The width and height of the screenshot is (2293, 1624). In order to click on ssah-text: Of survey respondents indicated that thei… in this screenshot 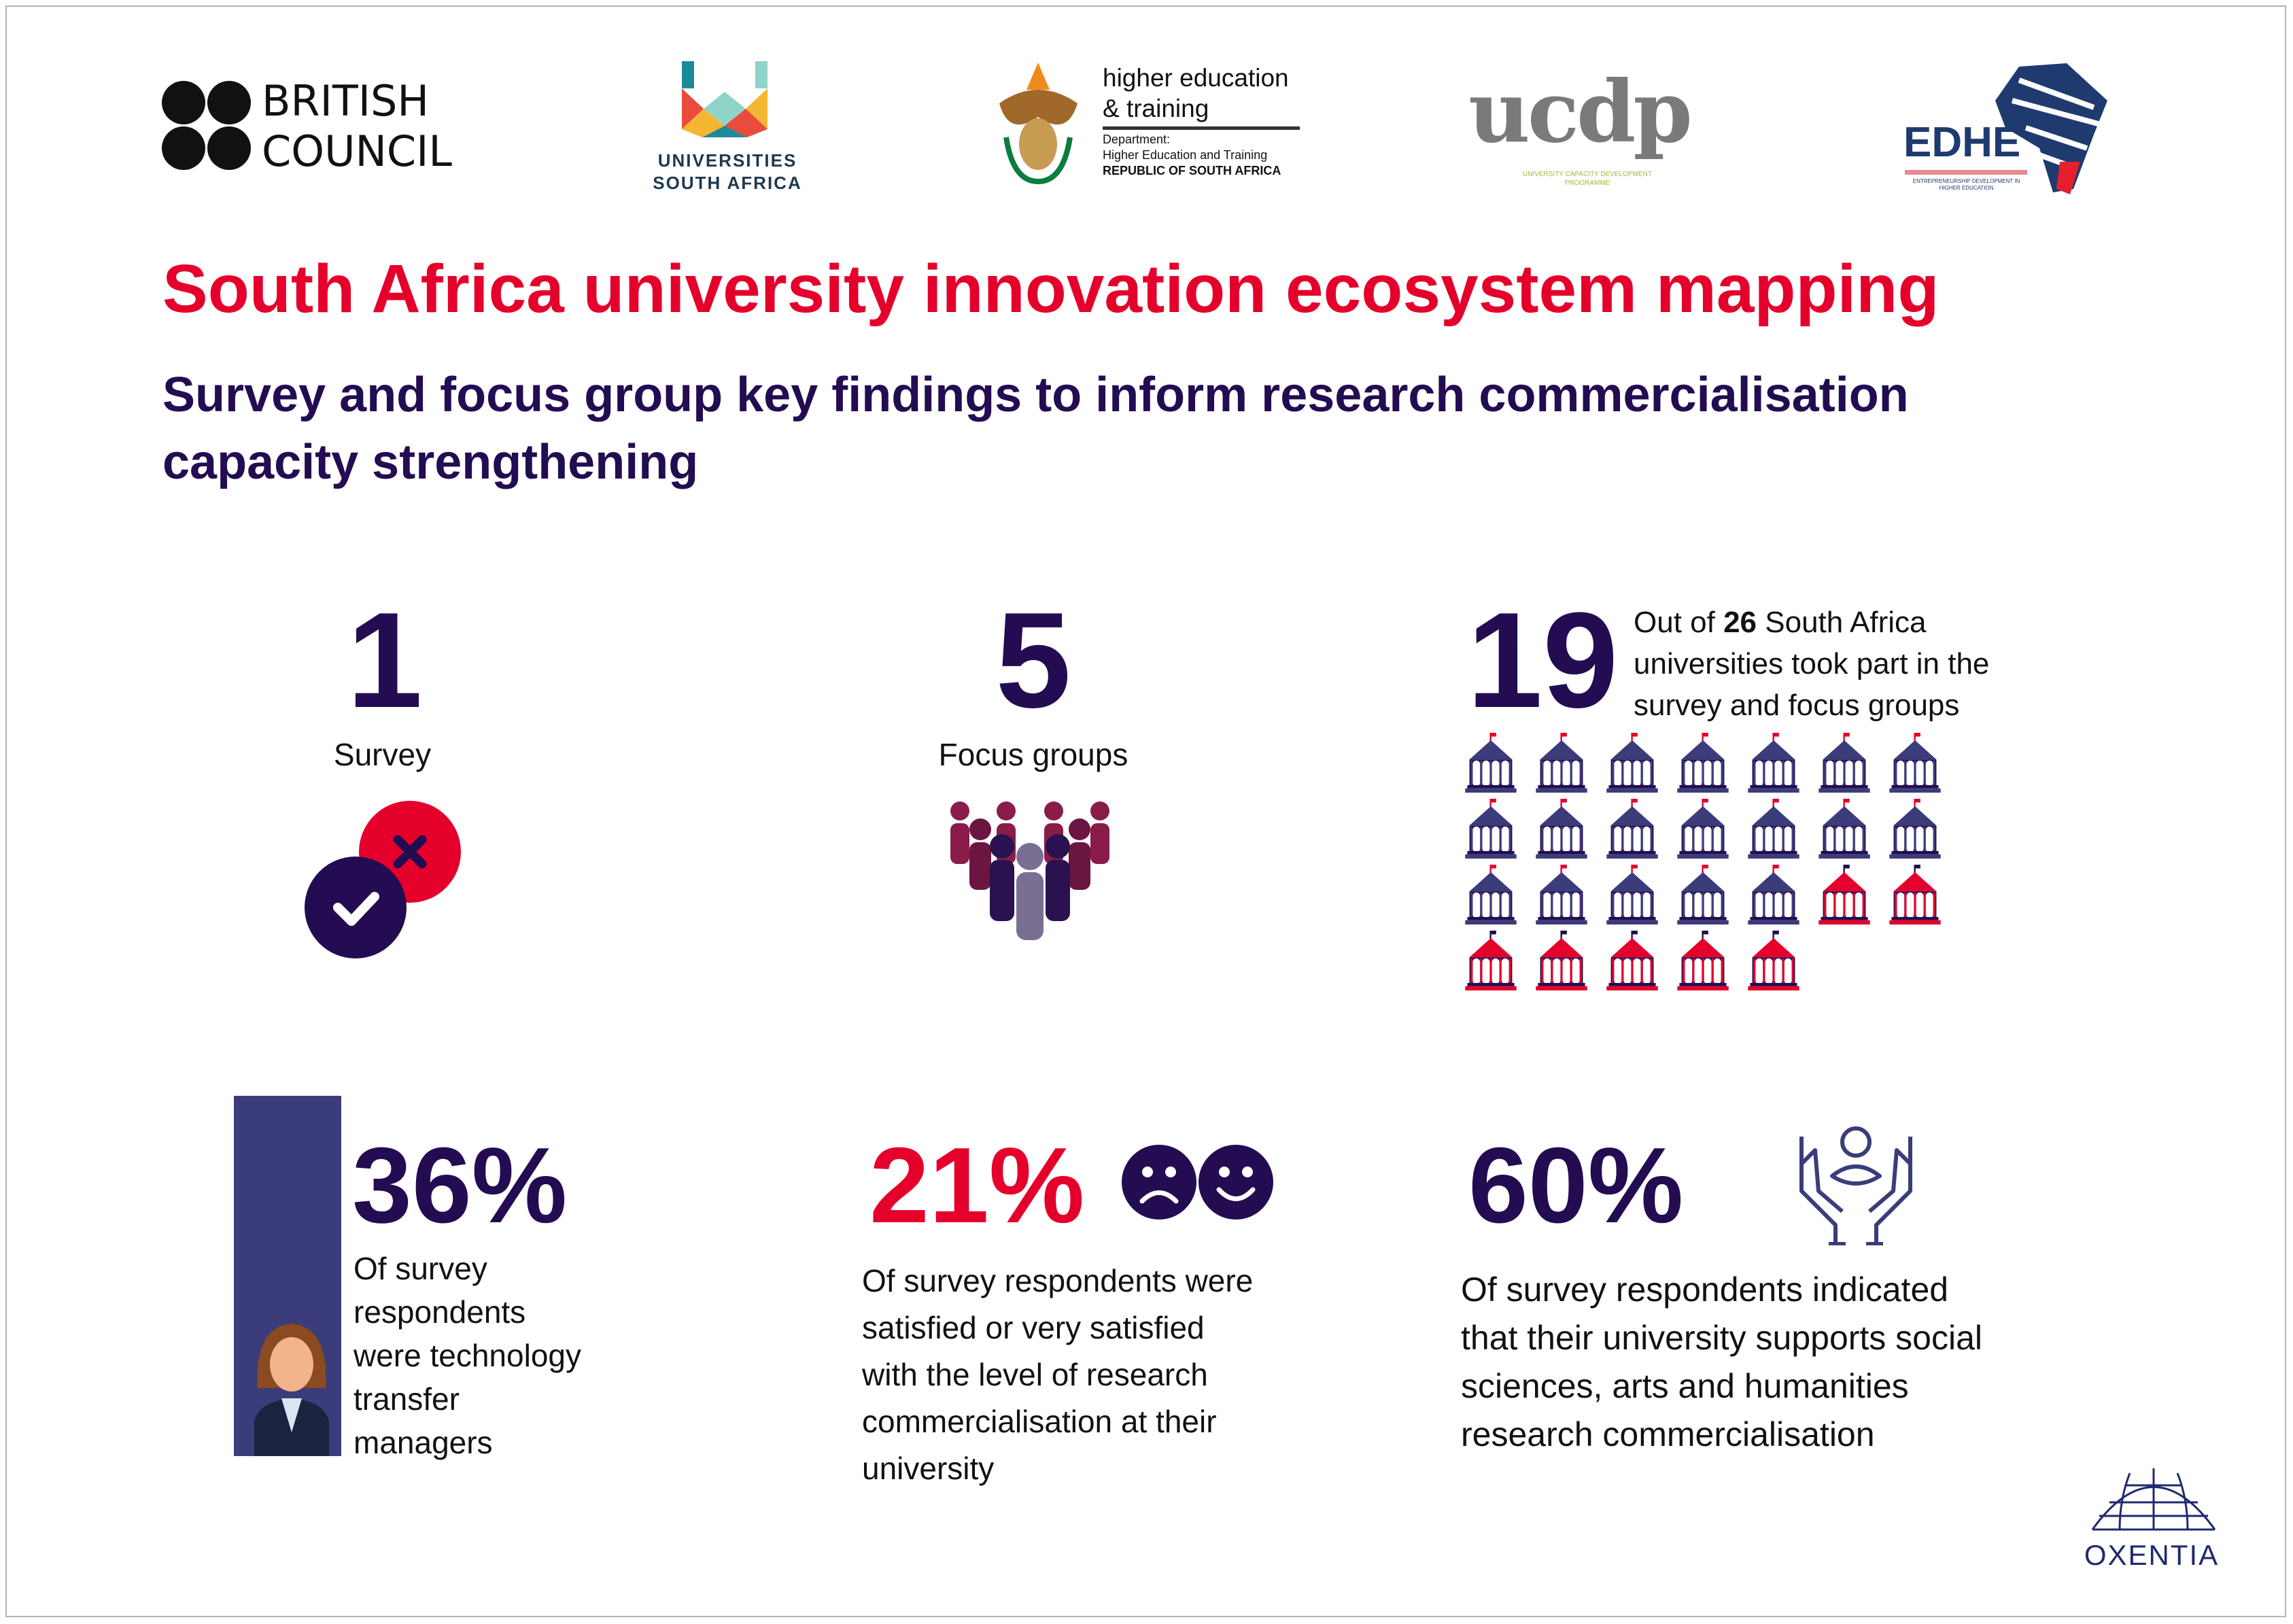, I will do `click(1721, 1362)`.